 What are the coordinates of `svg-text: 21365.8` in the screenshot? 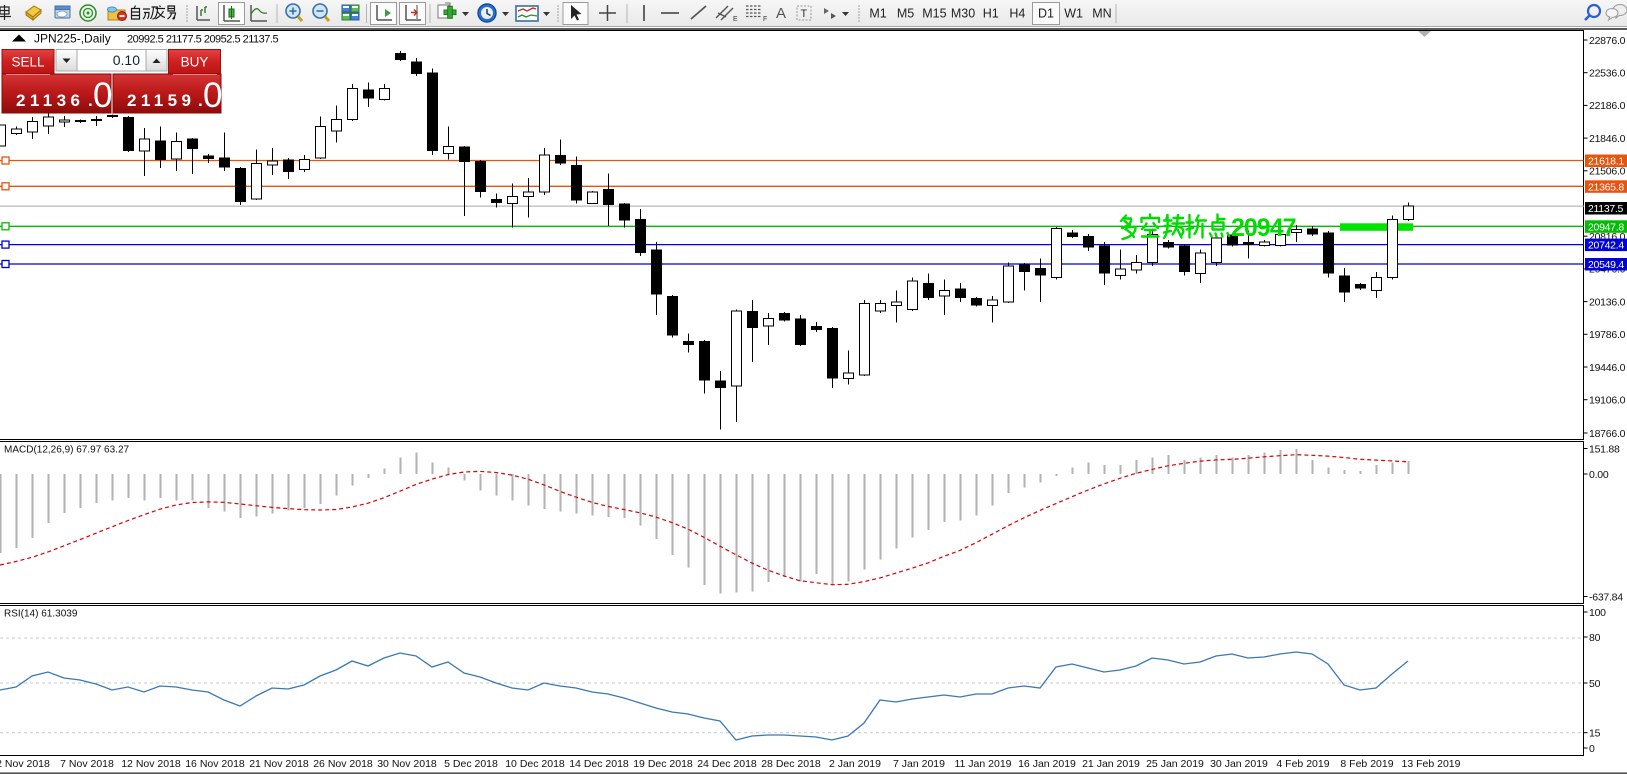 It's located at (1606, 187).